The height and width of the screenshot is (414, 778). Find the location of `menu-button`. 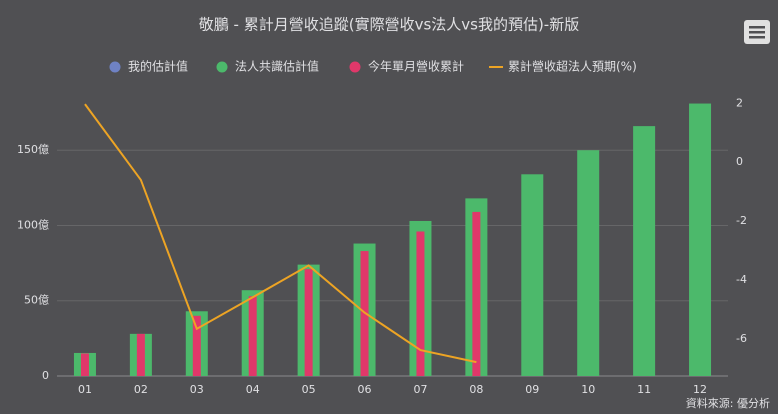

menu-button is located at coordinates (757, 32).